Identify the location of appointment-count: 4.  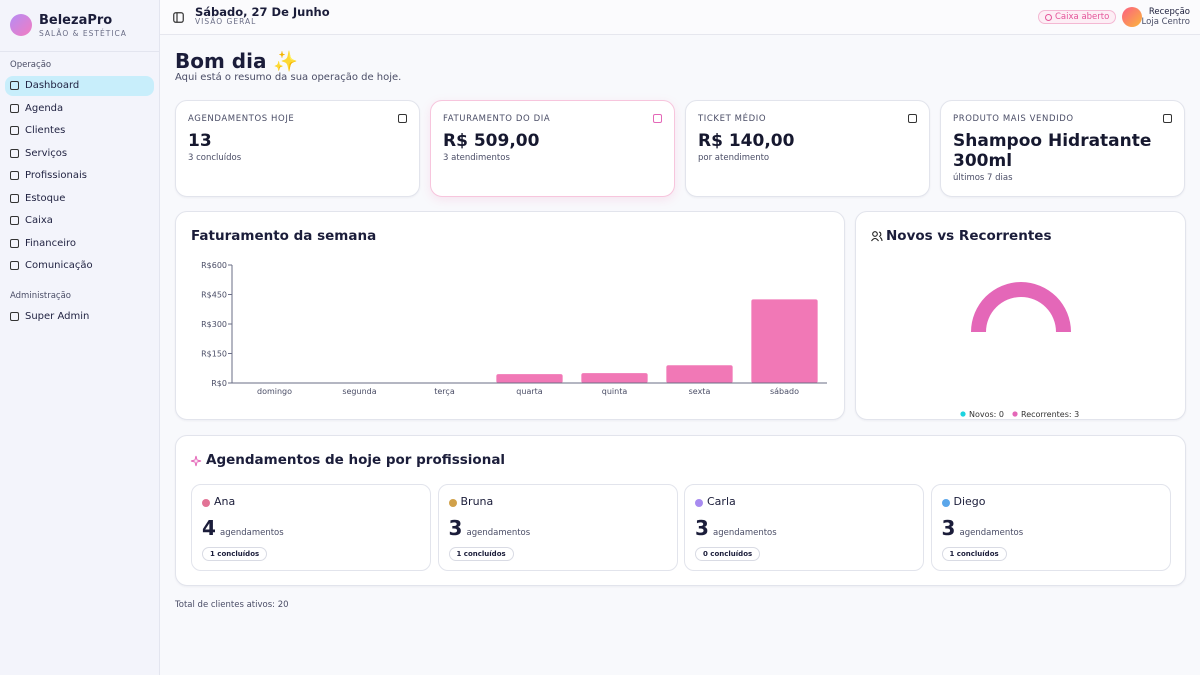
(209, 528).